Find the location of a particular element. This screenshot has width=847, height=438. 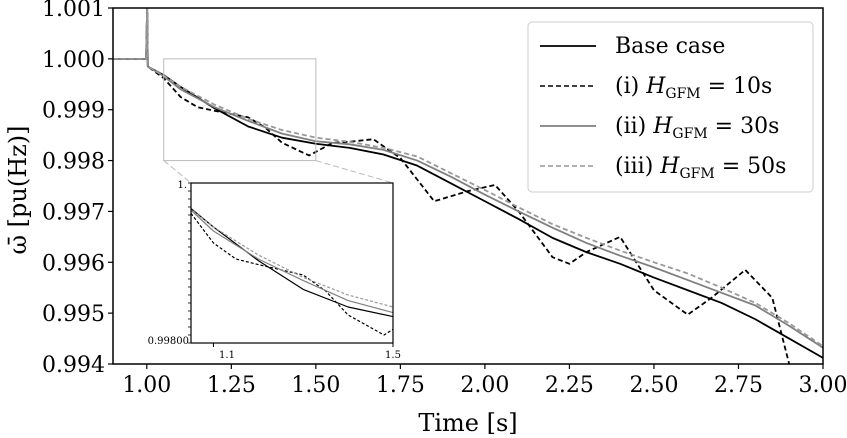

y-tick-label: 0.994 is located at coordinates (73, 365).